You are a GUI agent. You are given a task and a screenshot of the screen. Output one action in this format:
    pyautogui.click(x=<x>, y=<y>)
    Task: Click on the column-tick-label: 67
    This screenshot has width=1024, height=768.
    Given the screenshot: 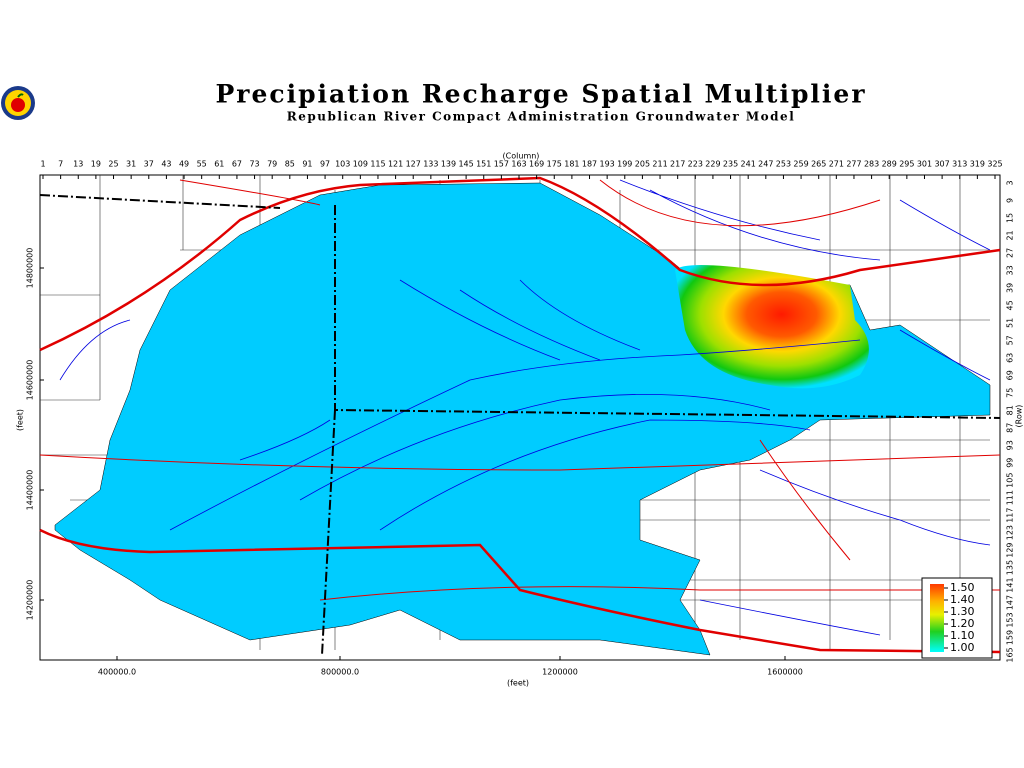 What is the action you would take?
    pyautogui.click(x=237, y=164)
    